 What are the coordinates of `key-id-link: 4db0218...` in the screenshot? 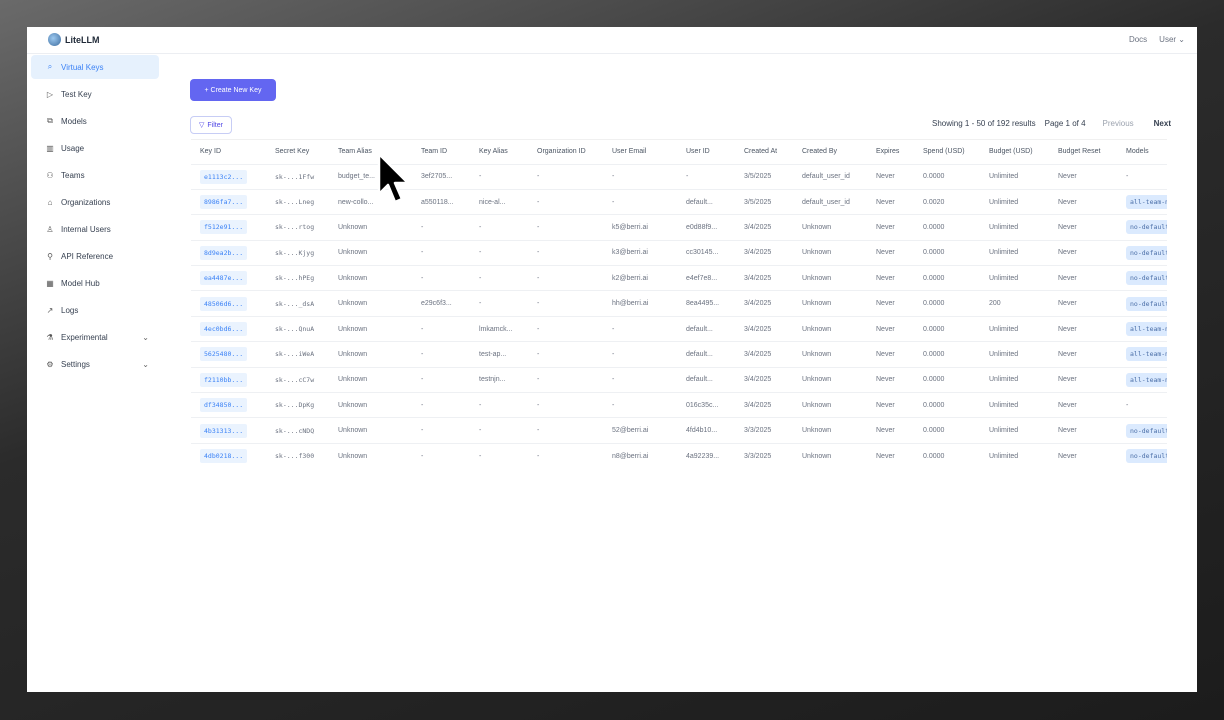 It's located at (224, 456).